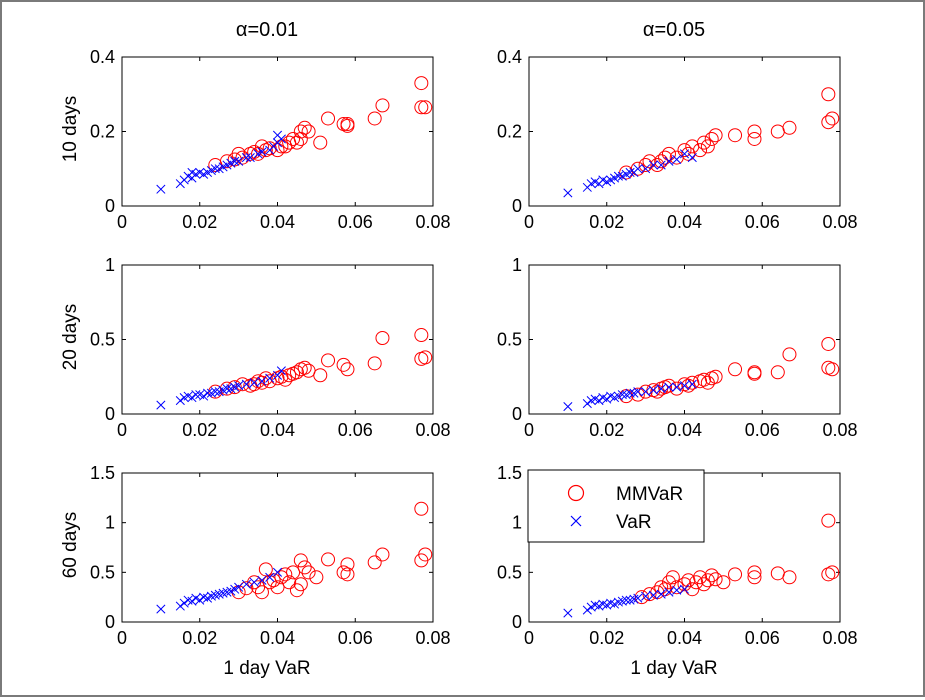 Image resolution: width=925 pixels, height=700 pixels. What do you see at coordinates (616, 506) in the screenshot?
I see `legend: MMVaR VaR` at bounding box center [616, 506].